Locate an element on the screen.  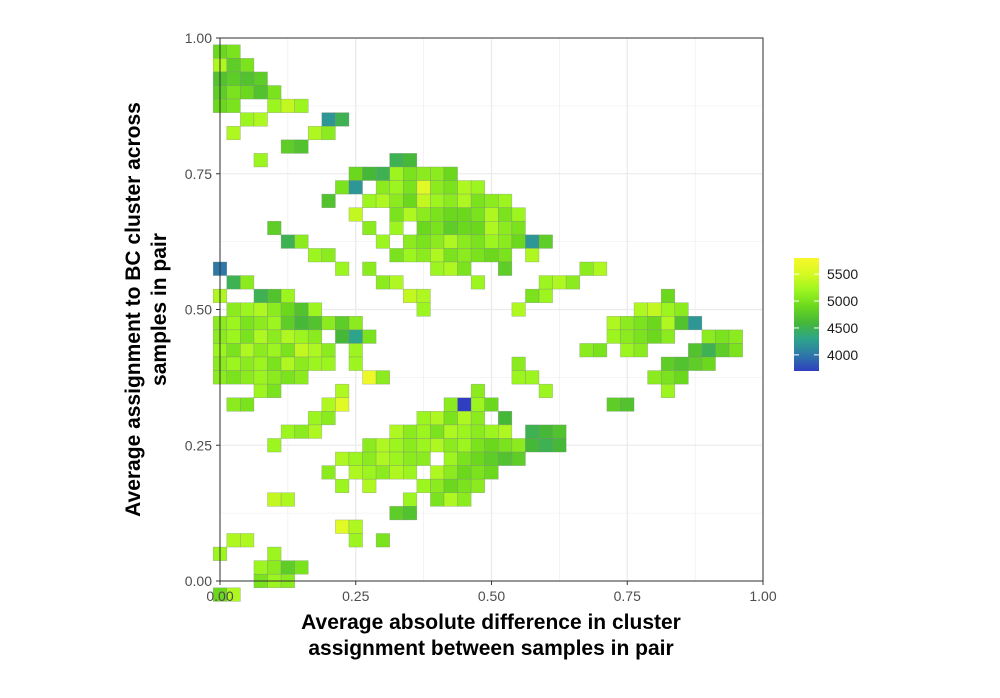
colorbar-tick-label: 5000 is located at coordinates (842, 301).